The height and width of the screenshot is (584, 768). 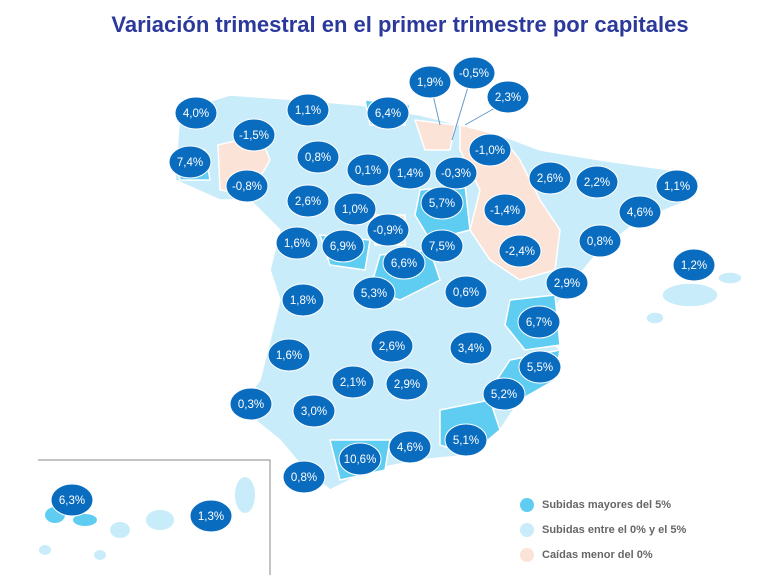 What do you see at coordinates (464, 113) in the screenshot?
I see `leader-lines` at bounding box center [464, 113].